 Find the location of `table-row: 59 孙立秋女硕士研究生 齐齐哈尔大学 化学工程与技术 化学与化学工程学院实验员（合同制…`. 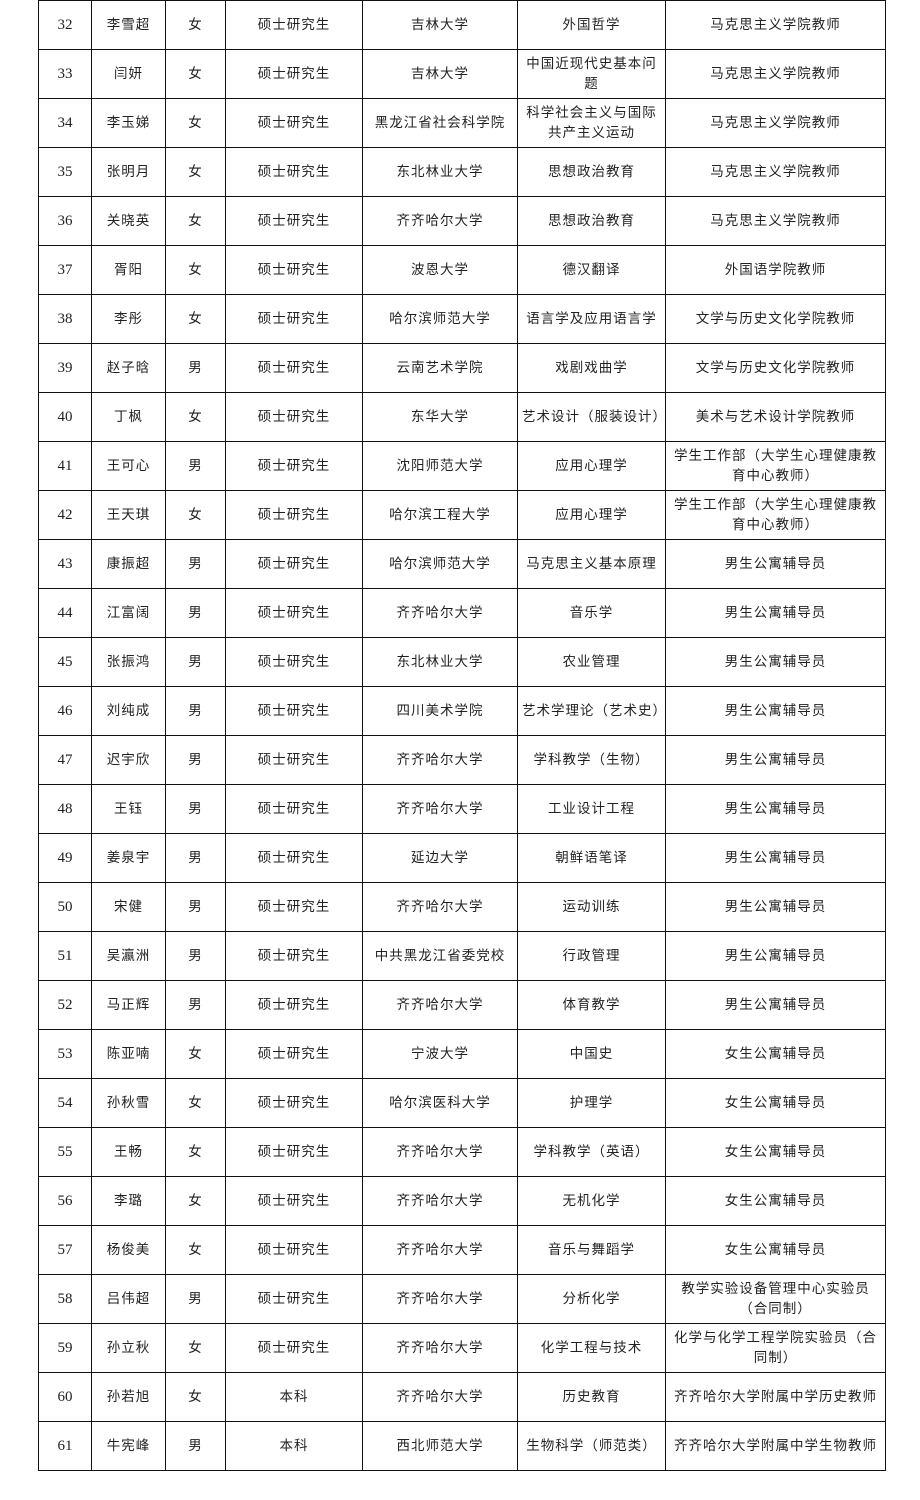

table-row: 59 孙立秋女硕士研究生 齐齐哈尔大学 化学工程与技术 化学与化学工程学院实验员（合同制… is located at coordinates (462, 1348).